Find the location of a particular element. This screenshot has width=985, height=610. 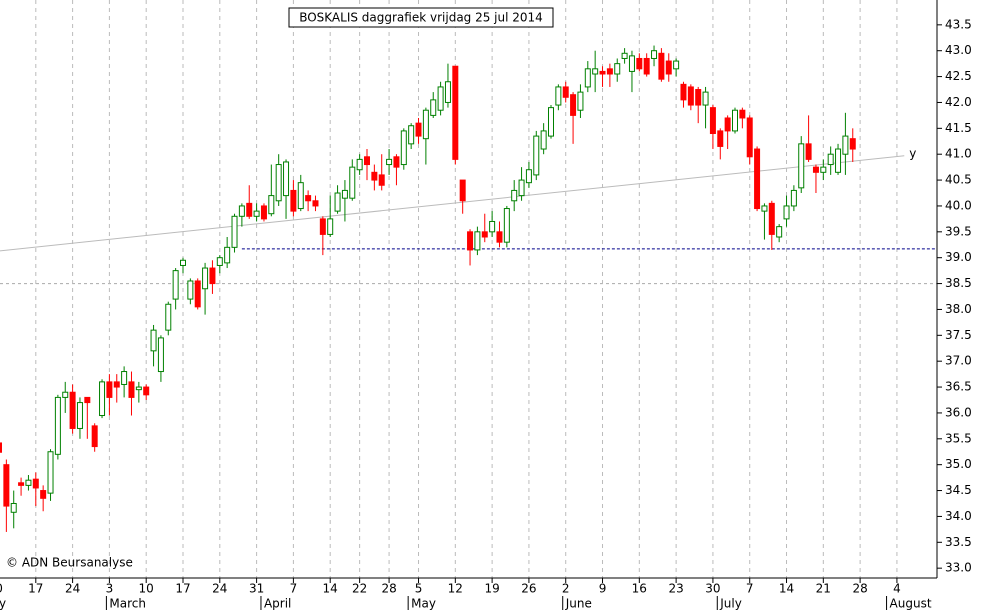

x-tick-label: 4 is located at coordinates (897, 589).